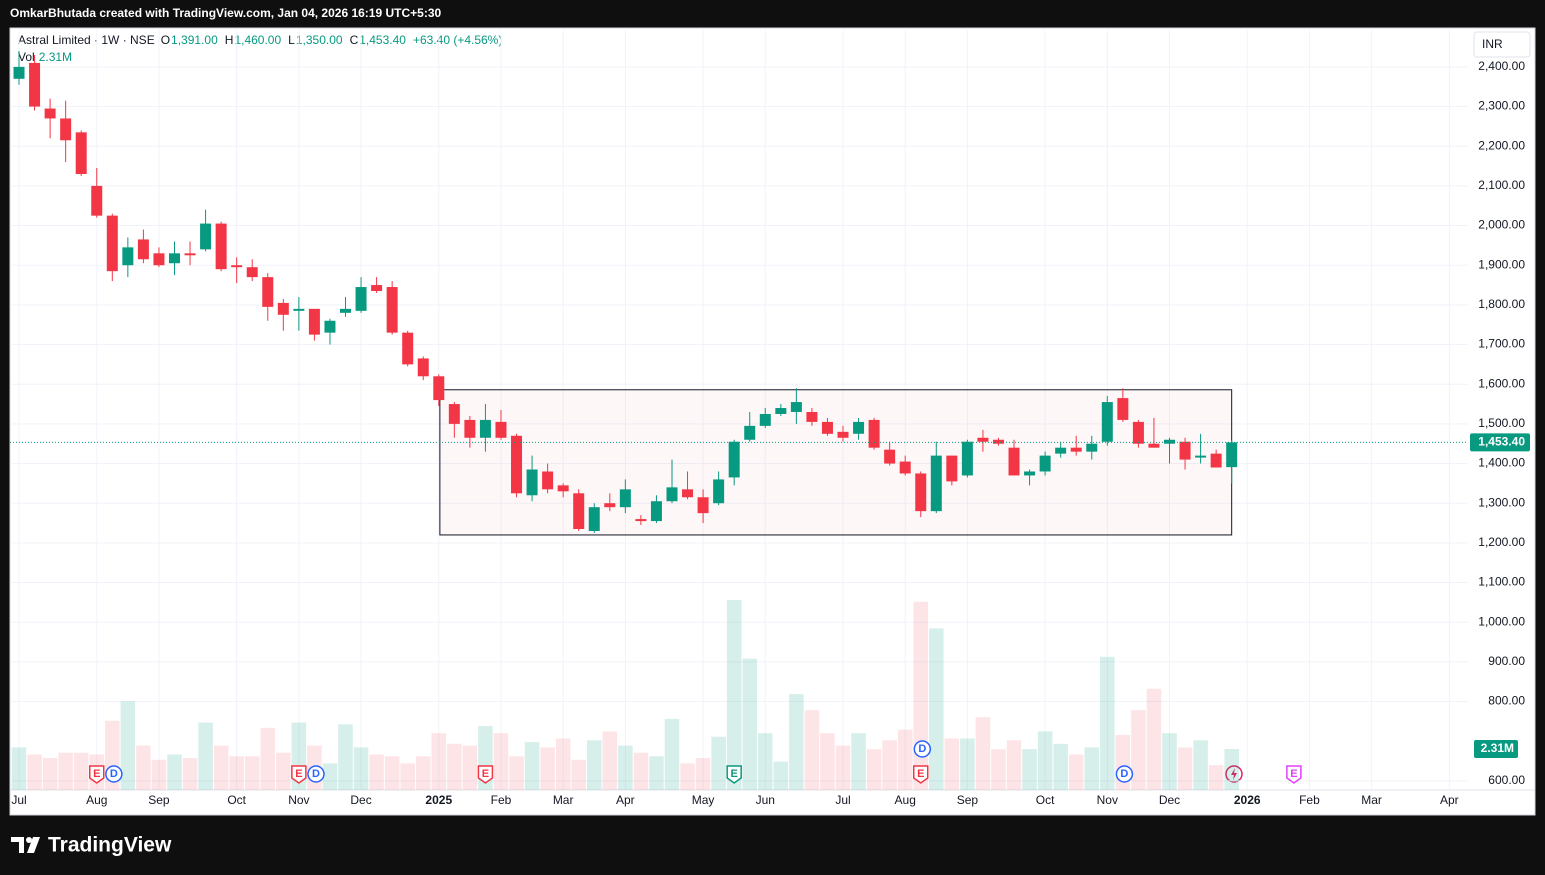 This screenshot has height=875, width=1545. What do you see at coordinates (382, 40) in the screenshot?
I see `legend-value: 1,453.40` at bounding box center [382, 40].